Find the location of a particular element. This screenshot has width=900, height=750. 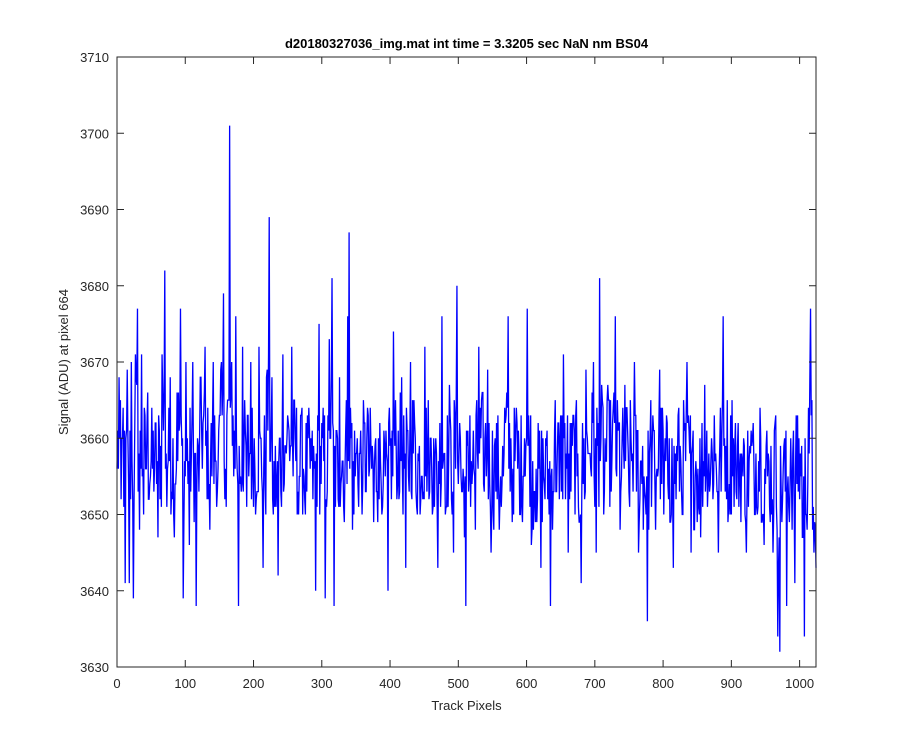

x-tick-label: 300 is located at coordinates (322, 683).